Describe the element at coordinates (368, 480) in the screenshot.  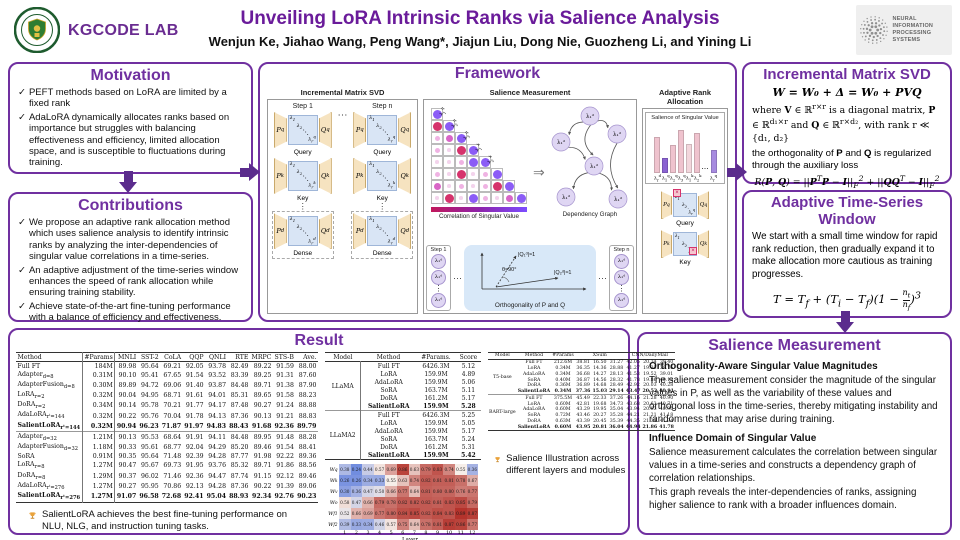
I see `heat-cell: 0.34` at that location.